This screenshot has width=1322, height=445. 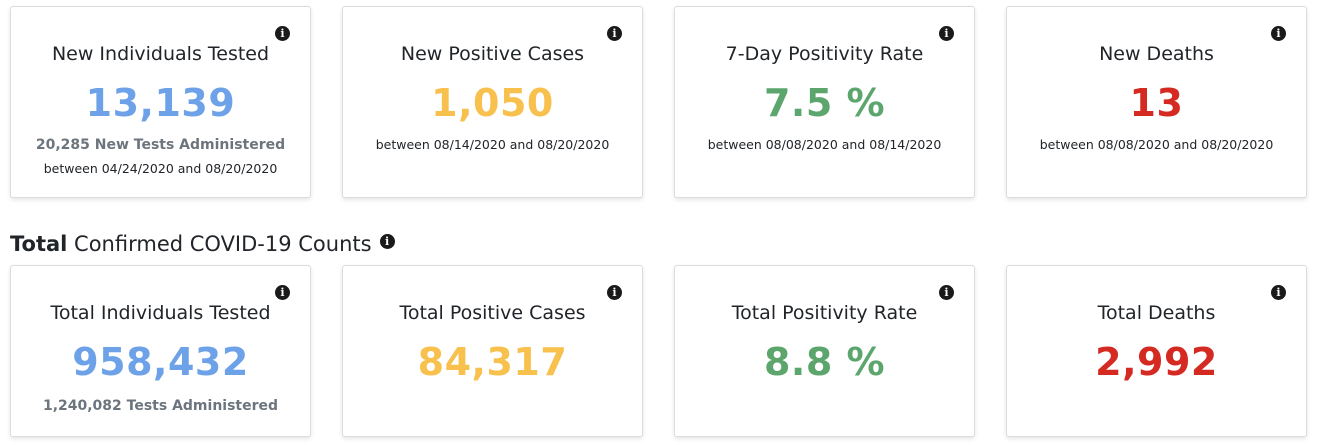 What do you see at coordinates (160, 145) in the screenshot?
I see `card-subtext: 20,285 New Tests Administered` at bounding box center [160, 145].